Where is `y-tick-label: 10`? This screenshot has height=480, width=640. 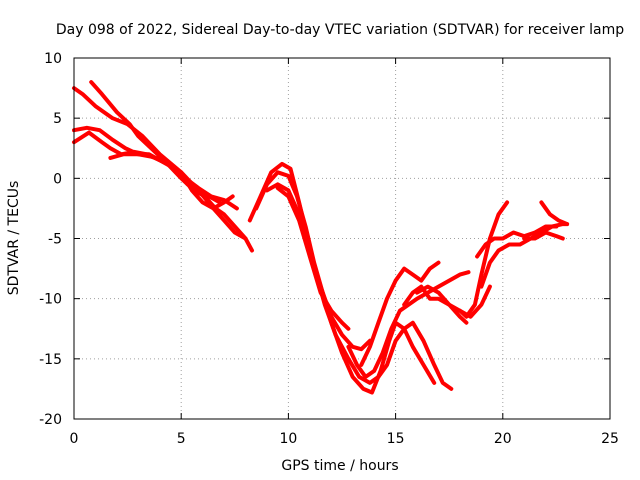
y-tick-label: 10 is located at coordinates (53, 59).